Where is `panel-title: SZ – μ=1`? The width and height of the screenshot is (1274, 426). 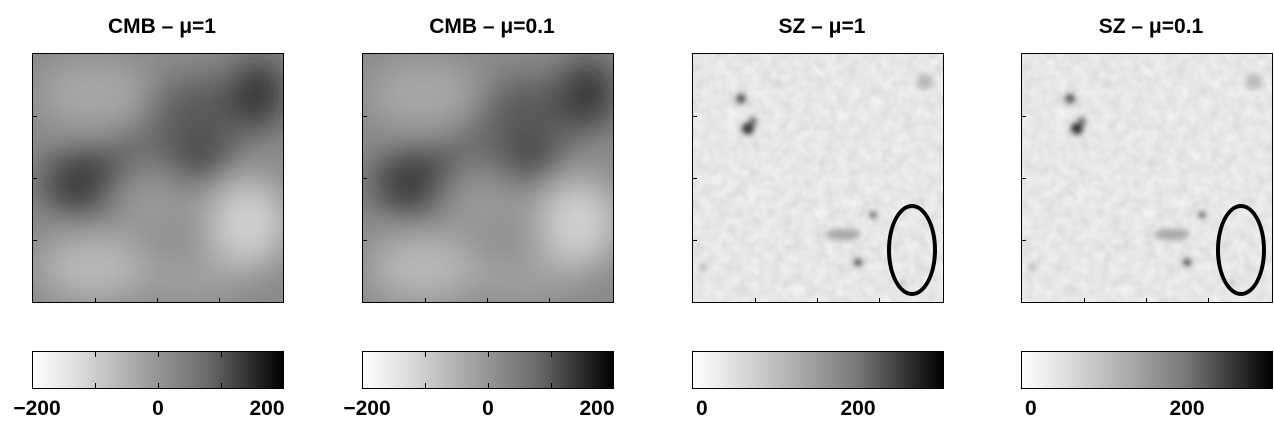
panel-title: SZ – μ=1 is located at coordinates (822, 26).